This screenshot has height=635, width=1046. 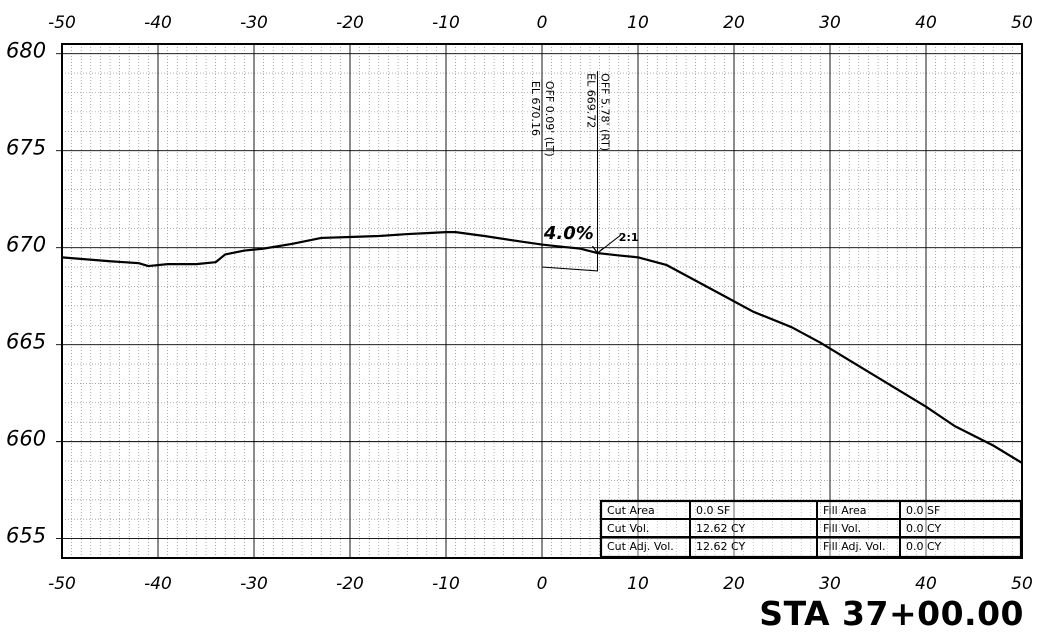 I want to click on elevation-label: EL 669.72, so click(x=590, y=100).